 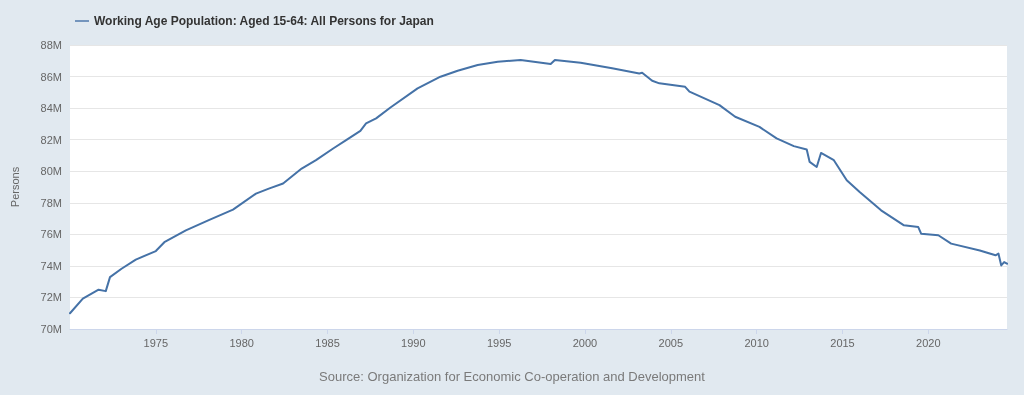 What do you see at coordinates (51, 108) in the screenshot?
I see `y-tick-label: 84M` at bounding box center [51, 108].